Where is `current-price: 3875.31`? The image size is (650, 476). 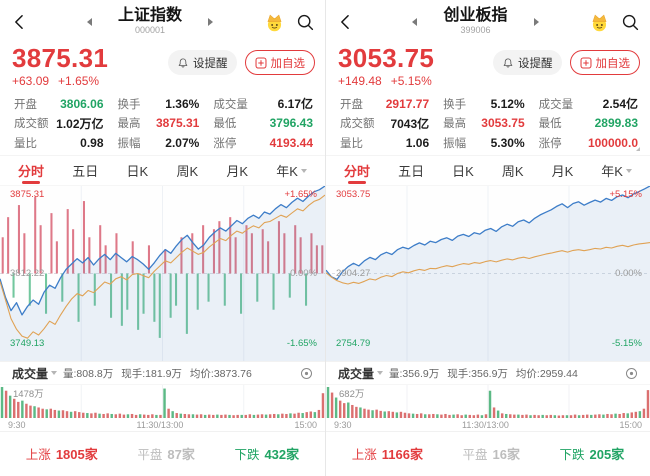
current-price: 3875.31 is located at coordinates (60, 57).